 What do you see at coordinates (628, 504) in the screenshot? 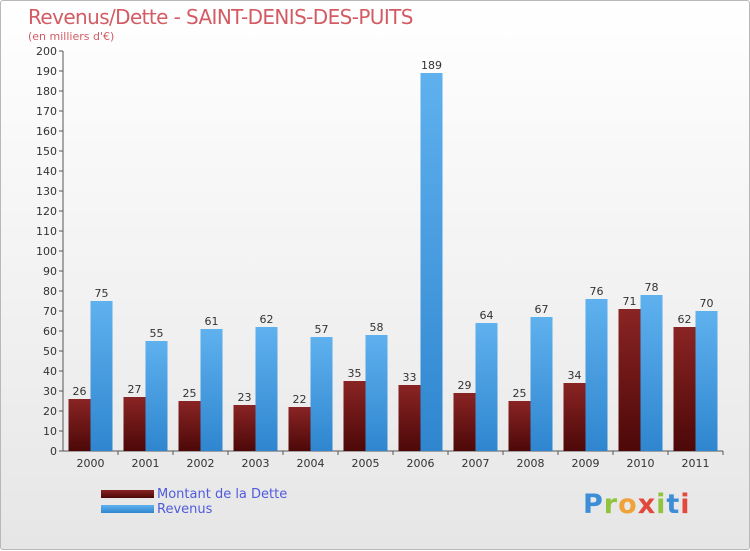
I see `logo-letter: o` at bounding box center [628, 504].